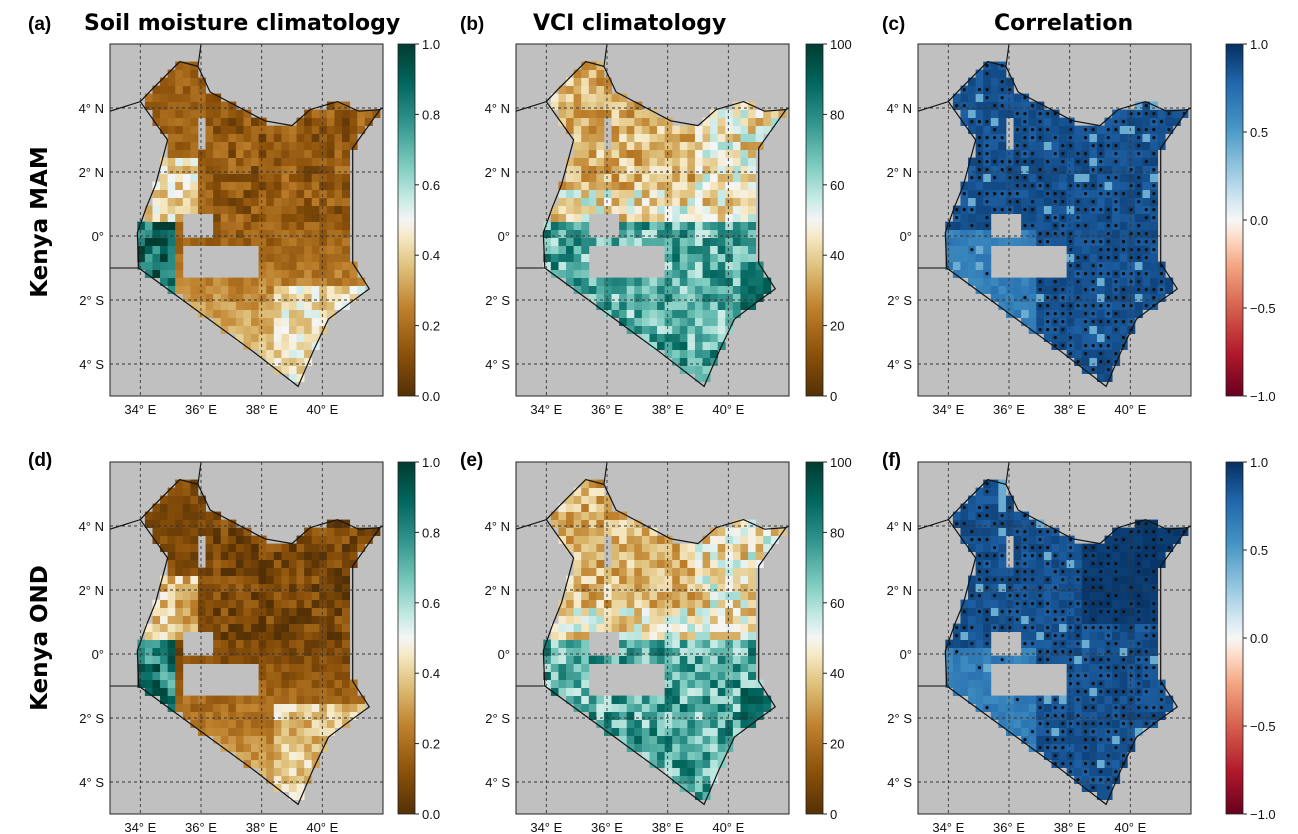 The width and height of the screenshot is (1298, 834). Describe the element at coordinates (1263, 308) in the screenshot. I see `colorbar-tick-label: −0.5` at that location.